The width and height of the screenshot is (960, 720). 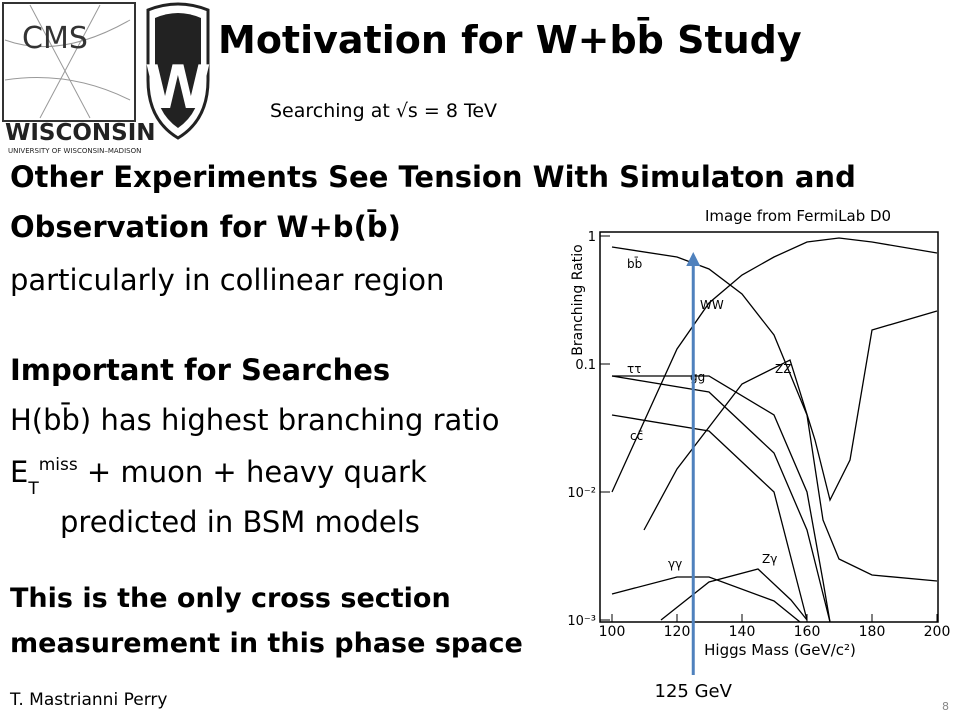 I want to click on footer: T. Mastrianni Perry, so click(x=89, y=700).